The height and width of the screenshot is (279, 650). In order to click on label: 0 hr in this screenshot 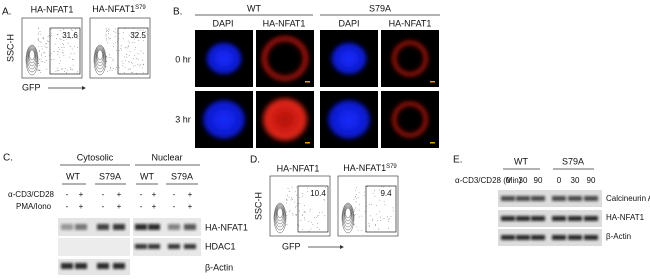, I will do `click(183, 59)`.